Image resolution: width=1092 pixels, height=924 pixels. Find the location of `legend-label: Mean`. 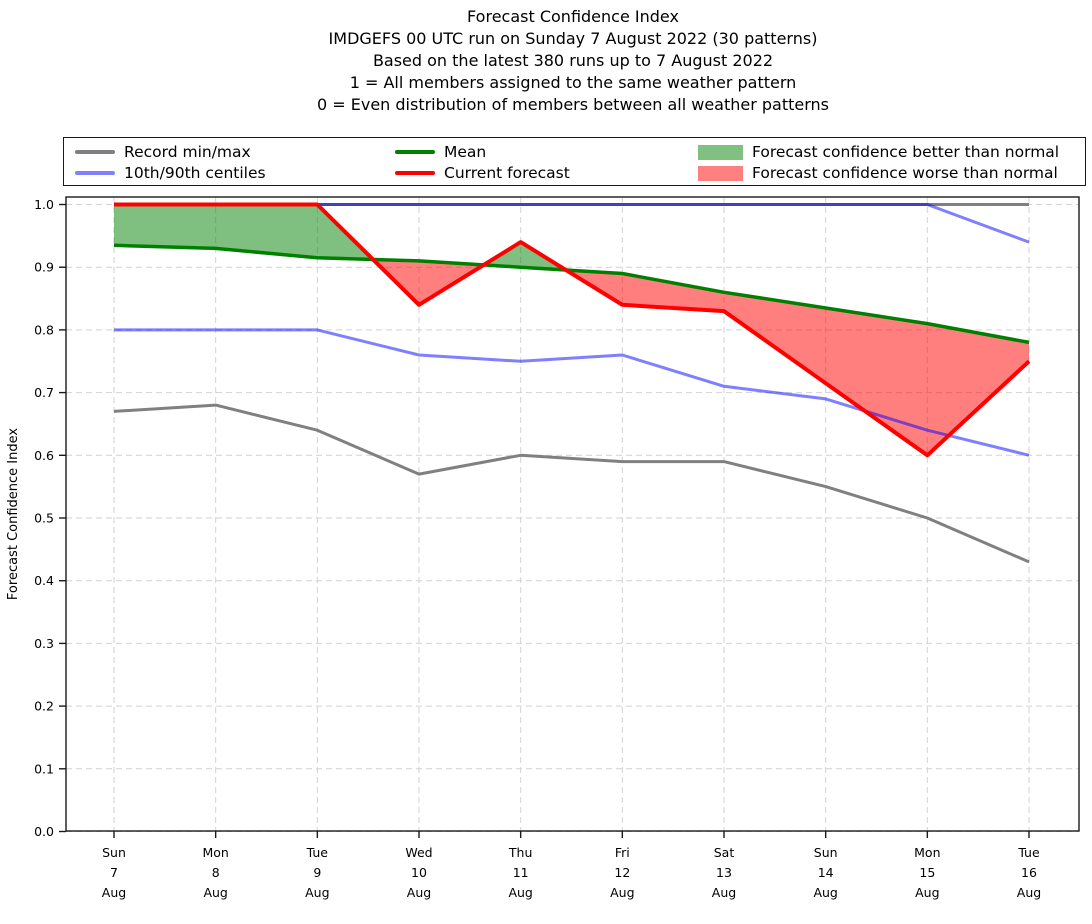

legend-label: Mean is located at coordinates (465, 152).